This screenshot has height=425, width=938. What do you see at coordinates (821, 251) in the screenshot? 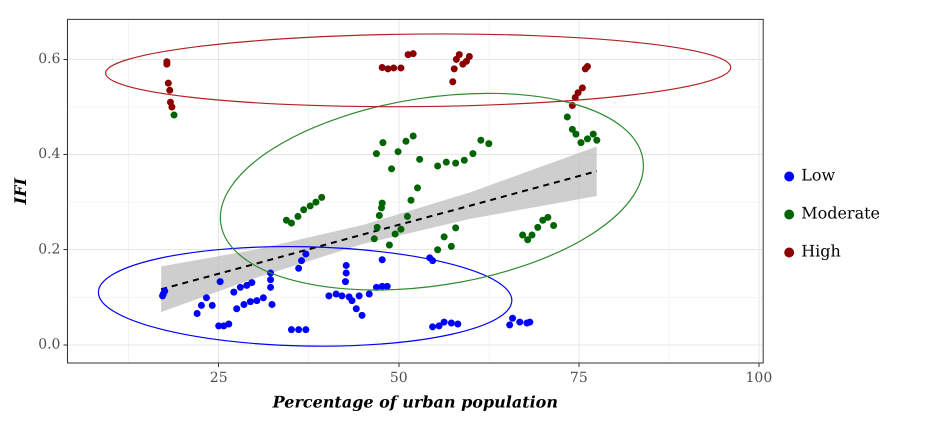
I see `legend-label: High` at bounding box center [821, 251].